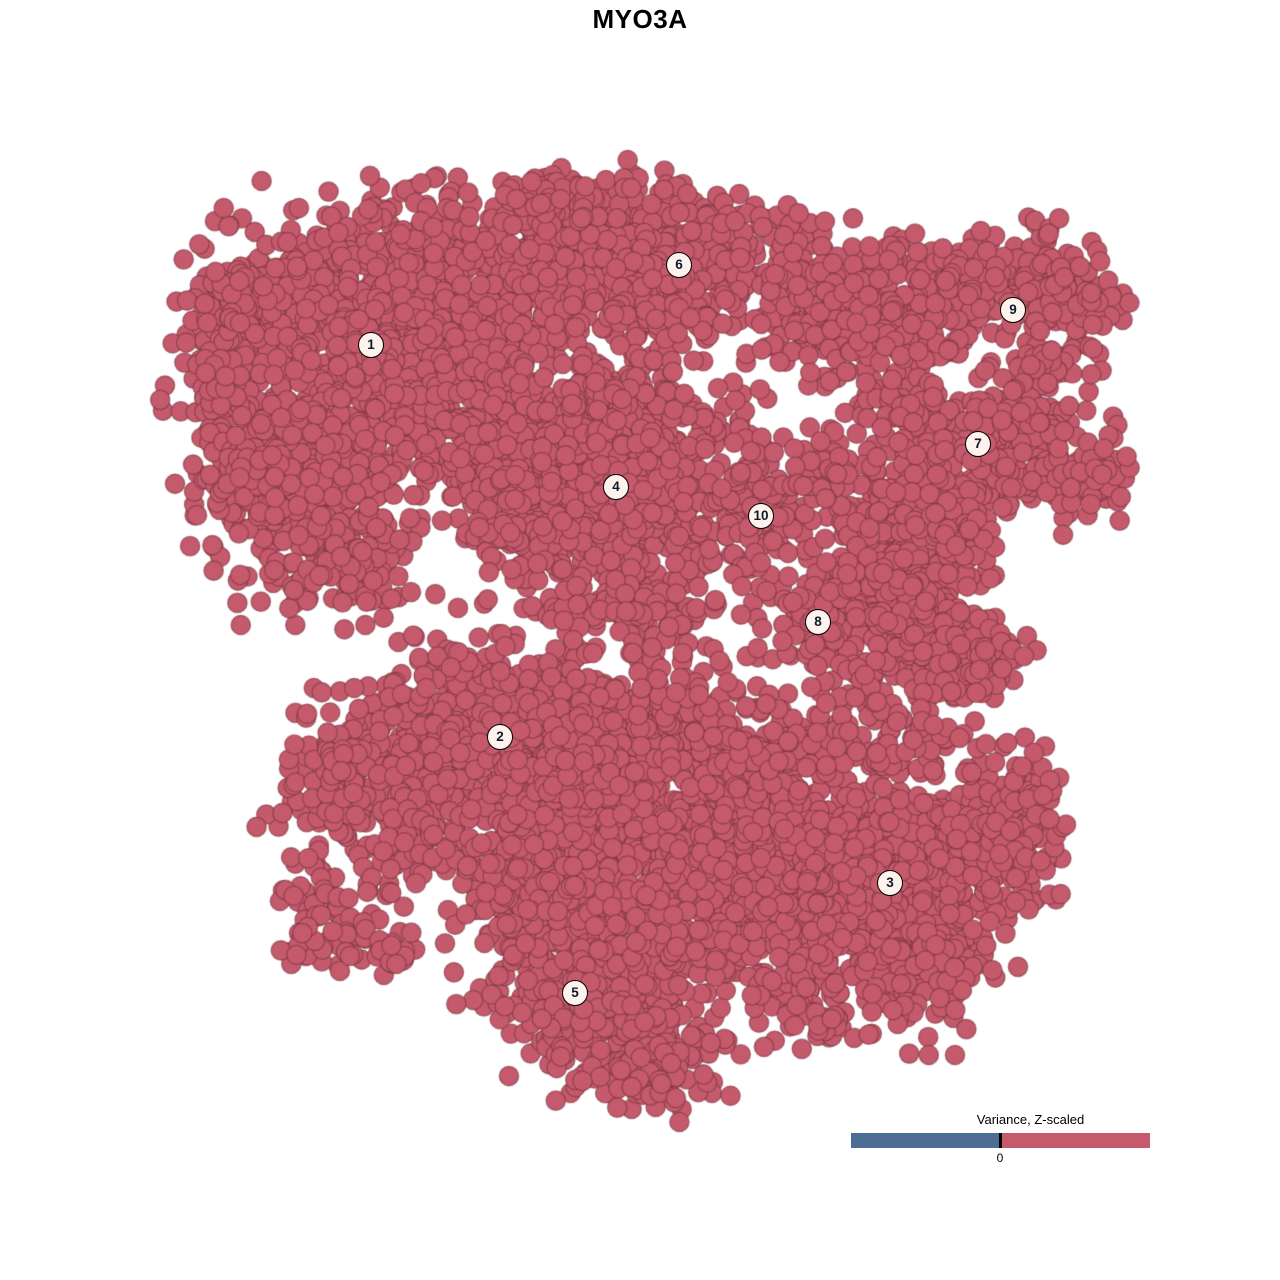 Image resolution: width=1280 pixels, height=1280 pixels. I want to click on colorbar-zero-divider, so click(1000, 1140).